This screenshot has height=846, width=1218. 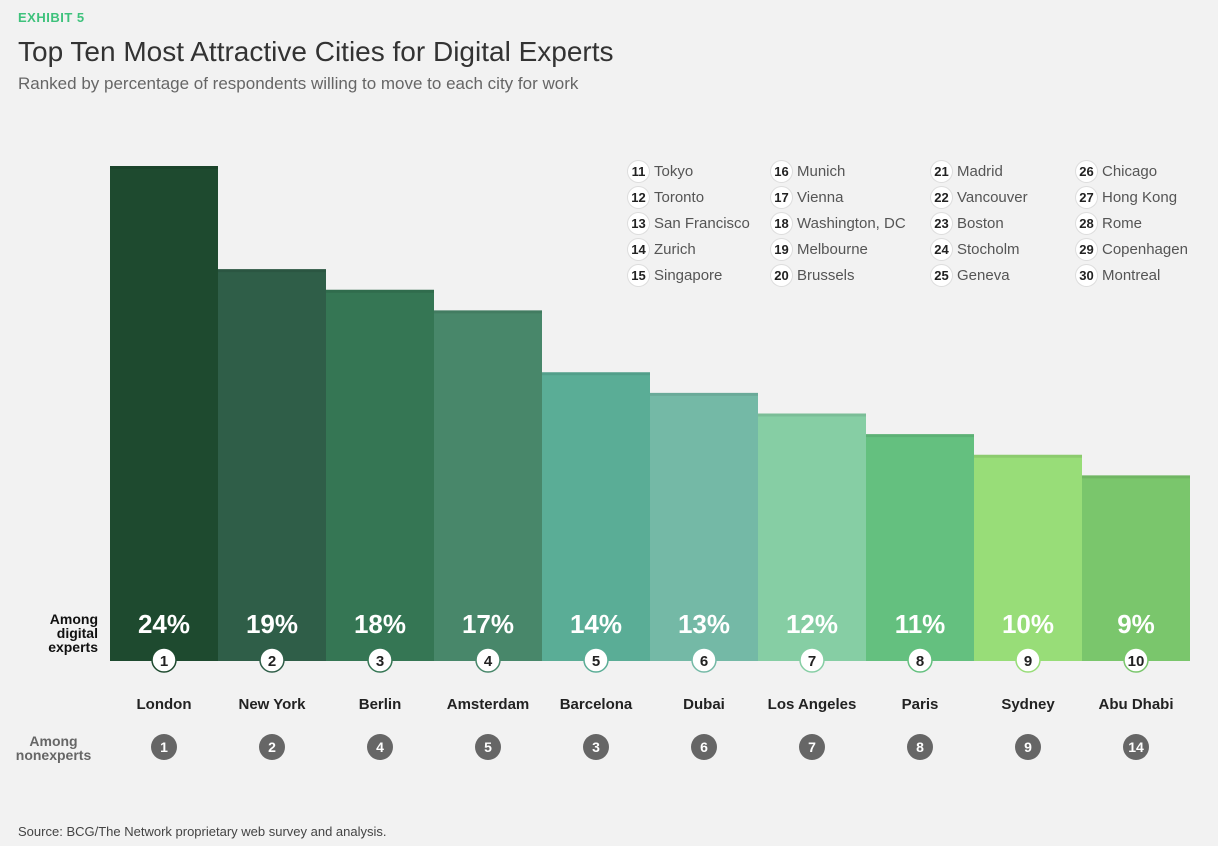 I want to click on legend-item: 21 Madrid, so click(x=979, y=171).